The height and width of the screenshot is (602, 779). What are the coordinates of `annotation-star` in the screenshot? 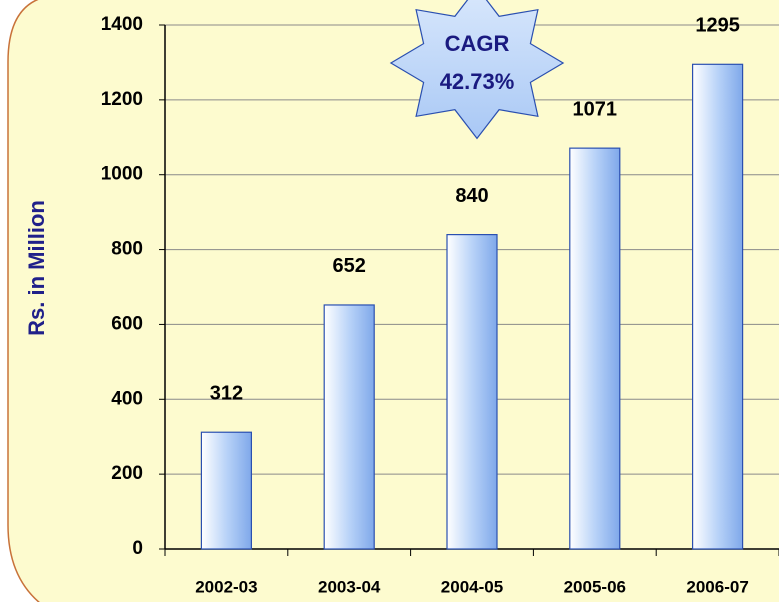 It's located at (477, 70).